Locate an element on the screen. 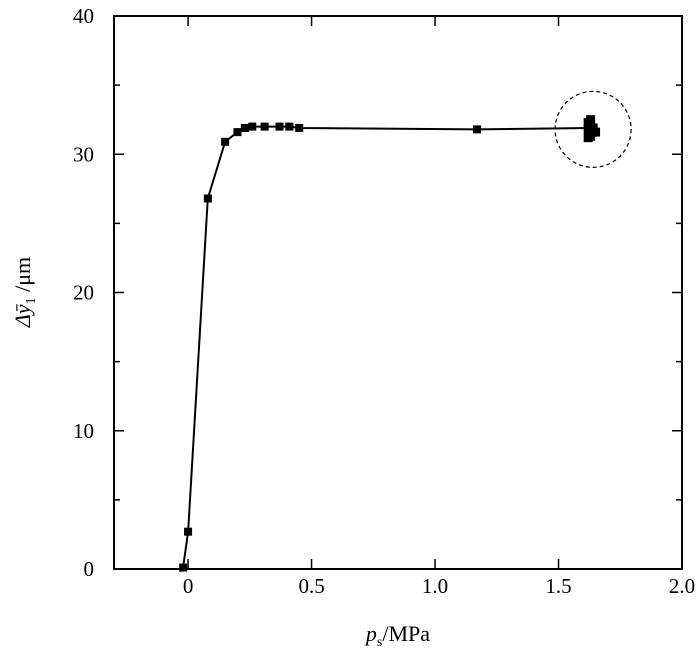  x-axis-label-main: p is located at coordinates (370, 633).